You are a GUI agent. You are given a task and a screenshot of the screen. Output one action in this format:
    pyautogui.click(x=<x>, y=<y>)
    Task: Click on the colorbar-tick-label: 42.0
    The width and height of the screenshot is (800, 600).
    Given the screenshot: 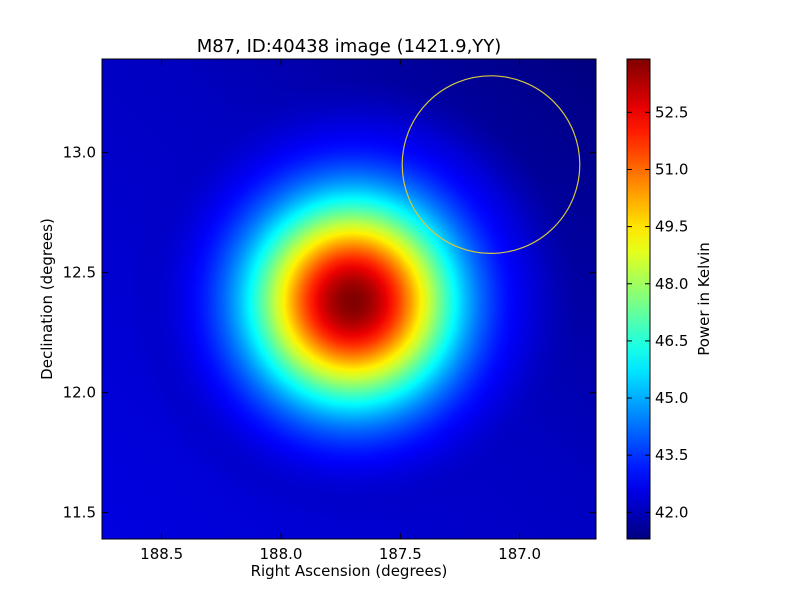 What is the action you would take?
    pyautogui.click(x=671, y=512)
    